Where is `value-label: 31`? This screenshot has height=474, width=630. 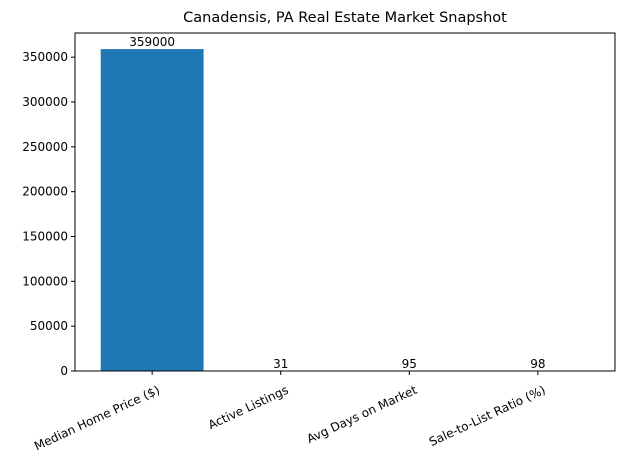 value-label: 31 is located at coordinates (280, 364).